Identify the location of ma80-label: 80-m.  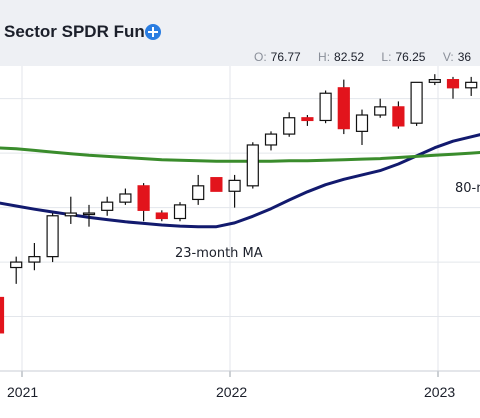
(467, 188).